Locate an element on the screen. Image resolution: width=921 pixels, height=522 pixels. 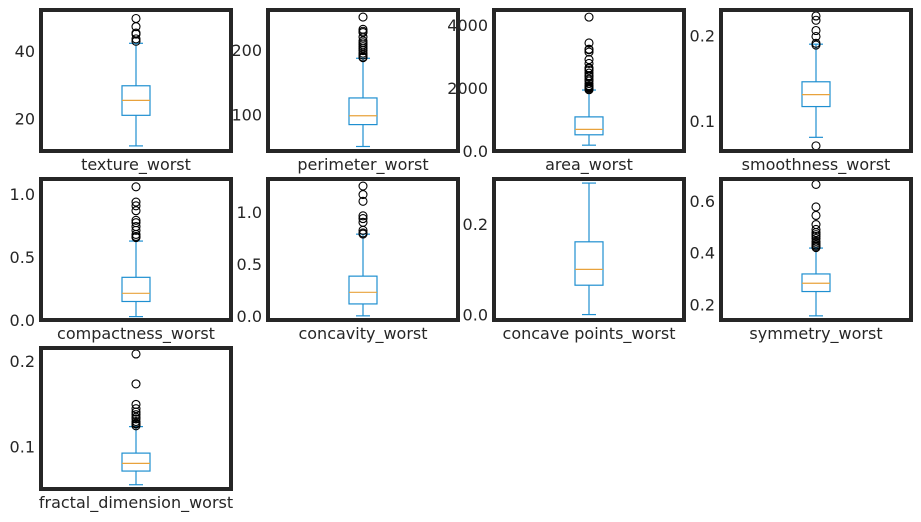
x-axis-label: smoothness_worst is located at coordinates (816, 165).